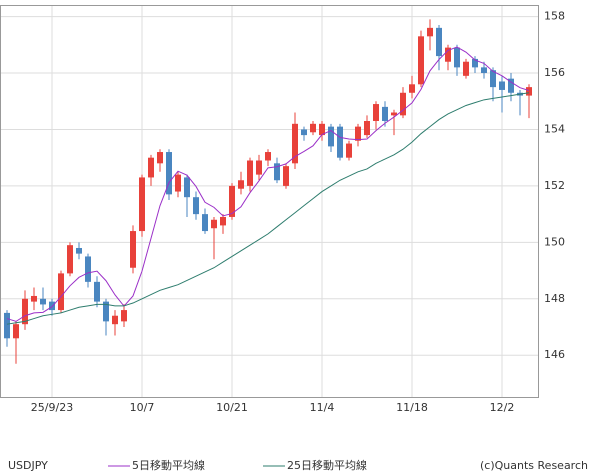 The height and width of the screenshot is (475, 600). I want to click on x-tick-label: 25/9/23, so click(52, 407).